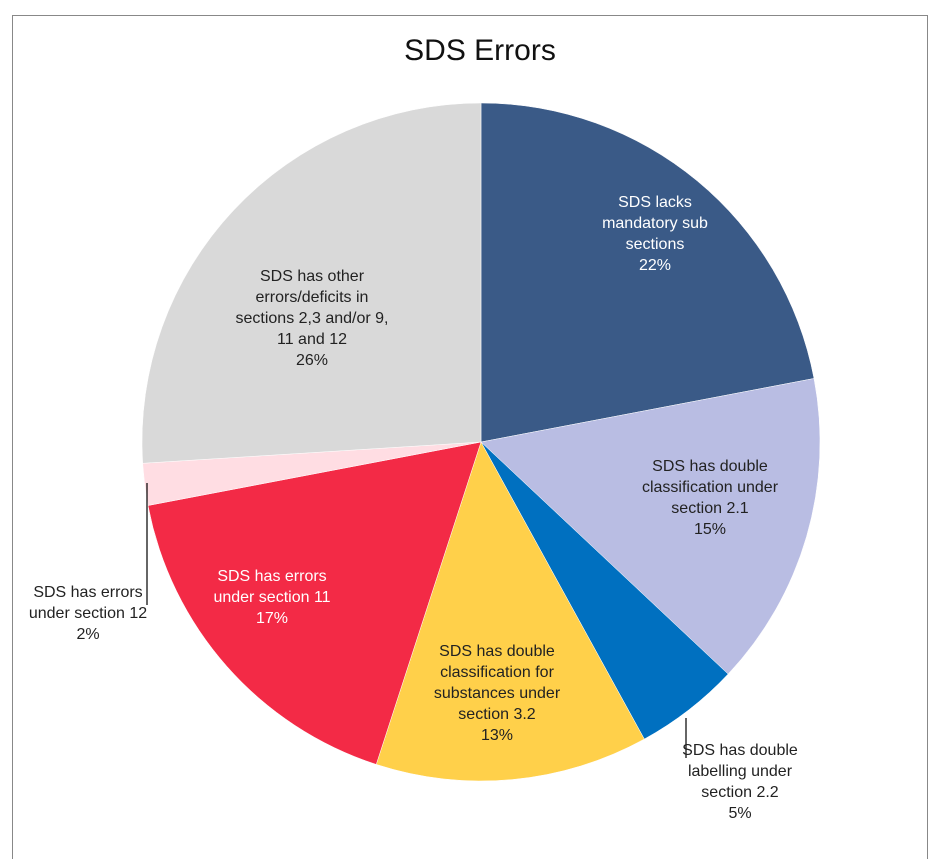 The height and width of the screenshot is (859, 935). Describe the element at coordinates (88, 603) in the screenshot. I see `category-label: SDS has errors under section 12` at that location.